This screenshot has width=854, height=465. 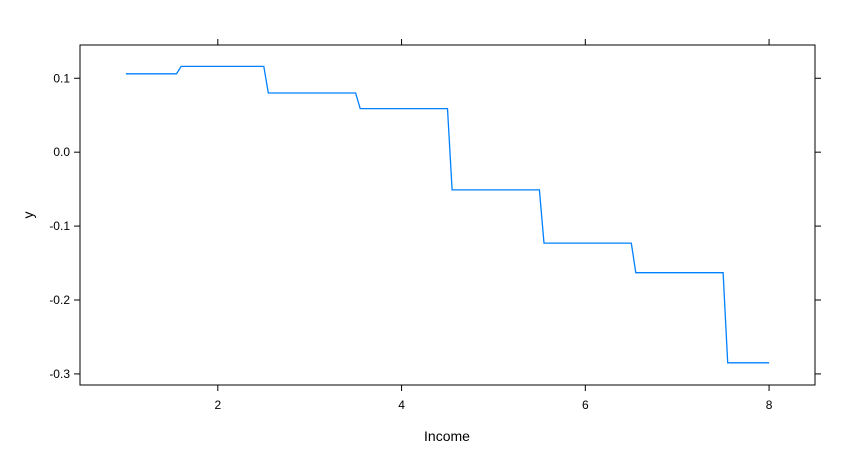 I want to click on x-tick-label-0: 2, so click(x=217, y=405).